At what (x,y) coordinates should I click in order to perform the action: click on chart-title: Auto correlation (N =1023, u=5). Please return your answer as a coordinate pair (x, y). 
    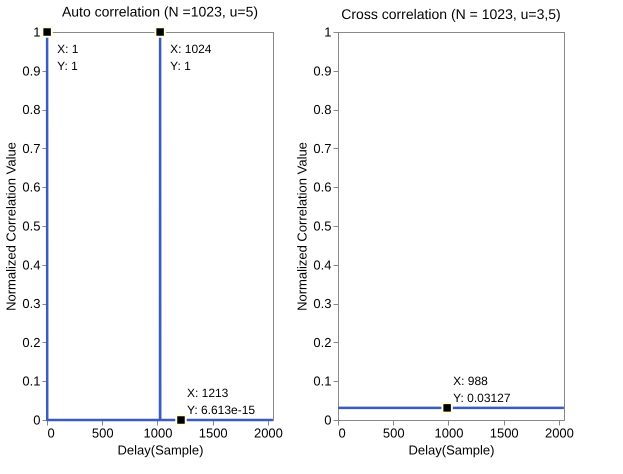
    Looking at the image, I should click on (160, 11).